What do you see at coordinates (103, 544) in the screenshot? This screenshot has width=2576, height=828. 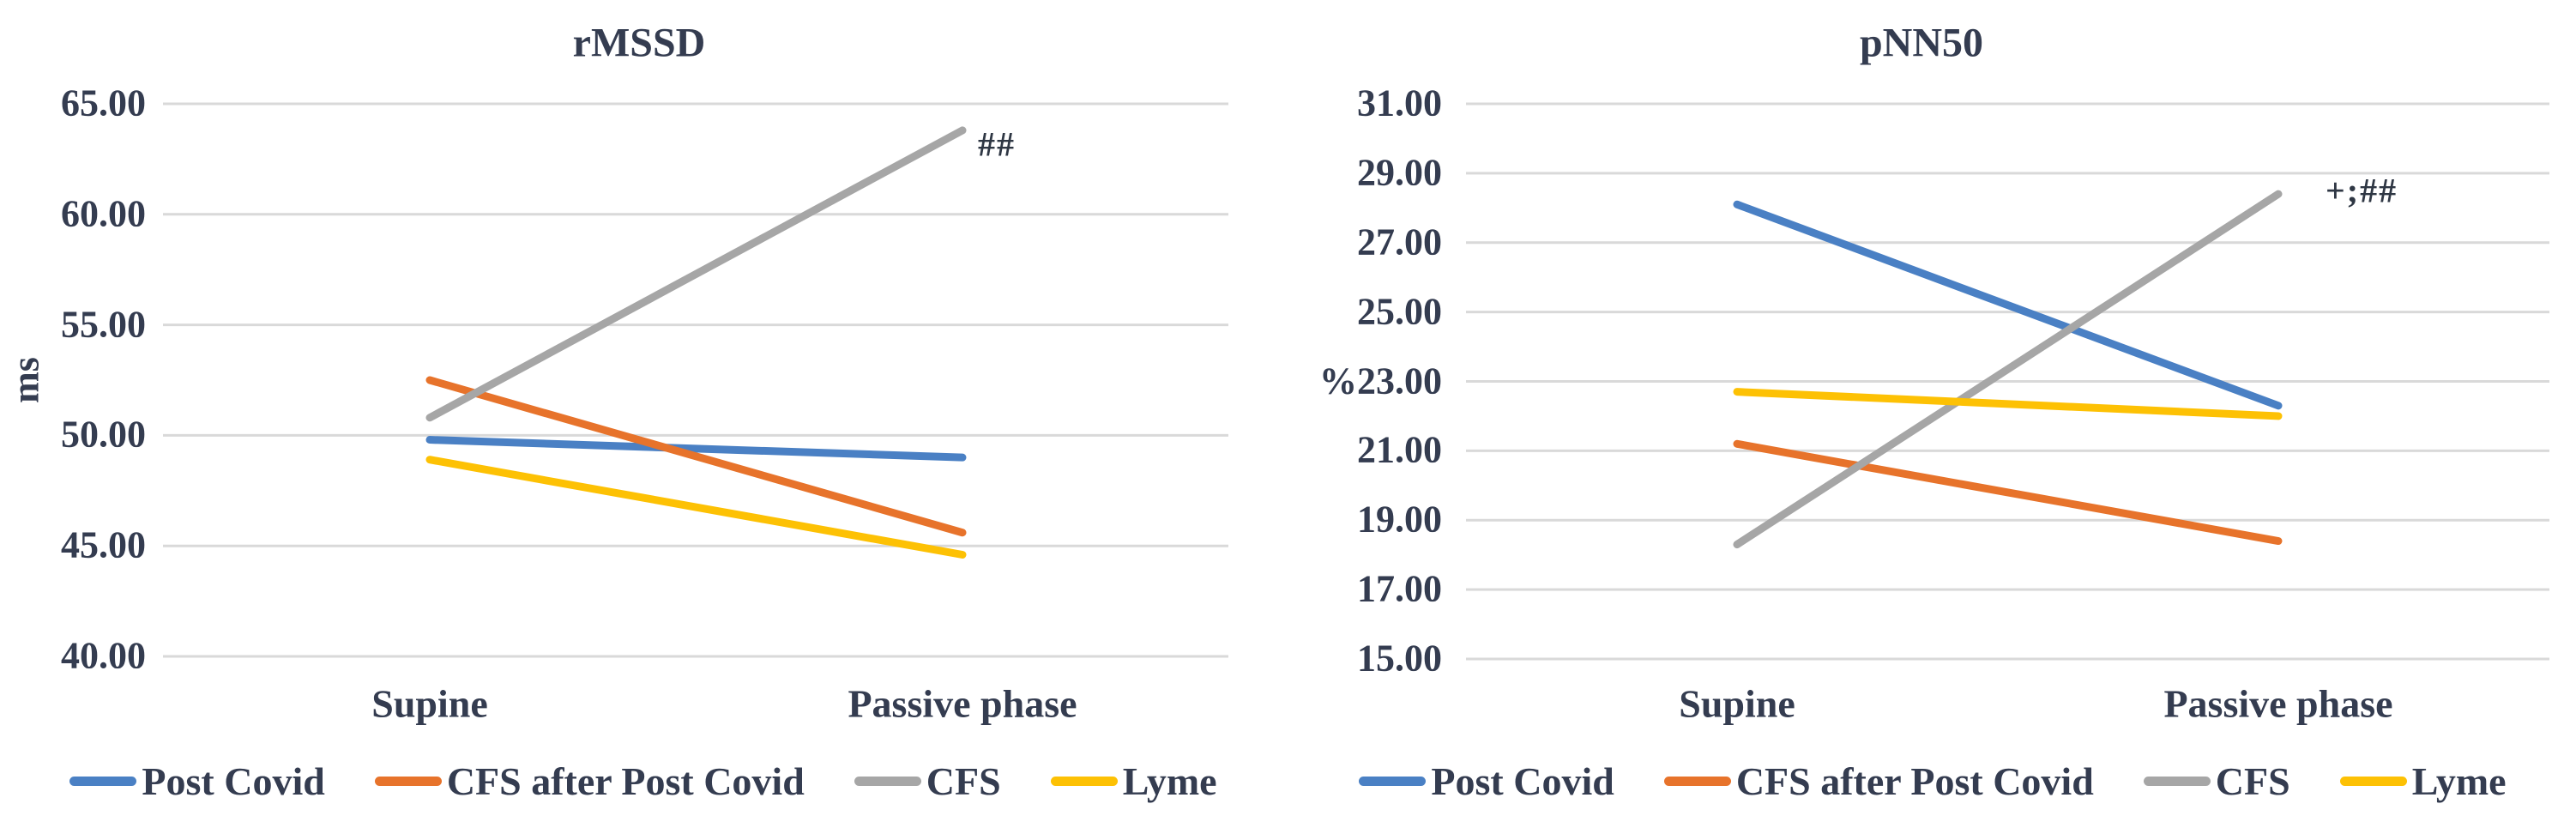 I see `y-tick-label: 45.00` at bounding box center [103, 544].